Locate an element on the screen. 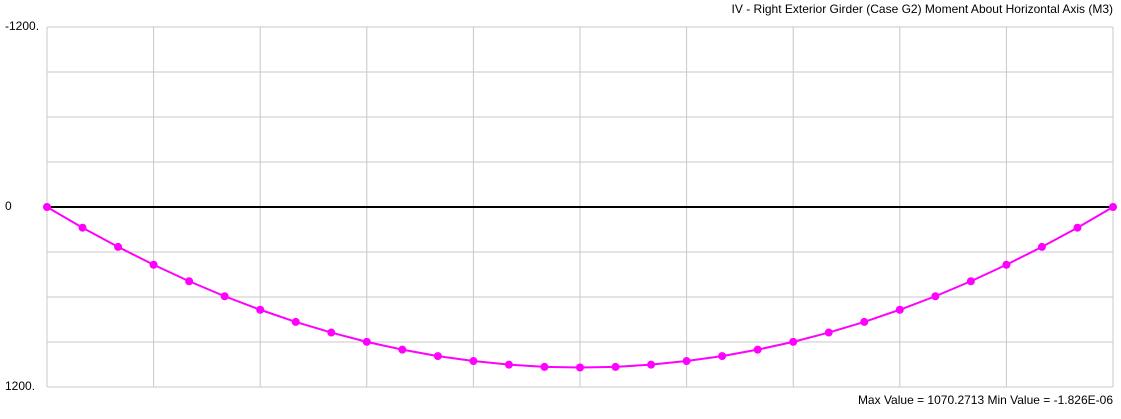 The height and width of the screenshot is (419, 1121). y-tick-label: 1200. is located at coordinates (20, 386).